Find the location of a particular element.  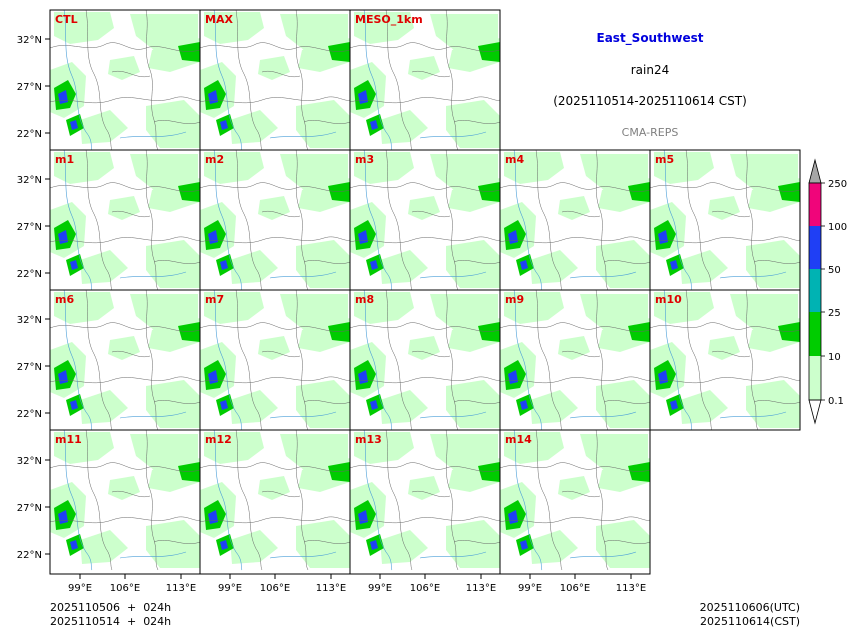

map-panel-m1: m1 is located at coordinates (125, 220).